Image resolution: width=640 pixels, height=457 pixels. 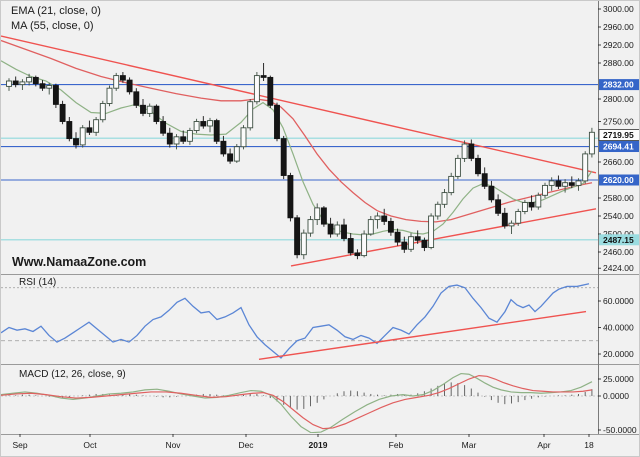 What do you see at coordinates (618, 268) in the screenshot?
I see `price-tick-label: 2424.00` at bounding box center [618, 268].